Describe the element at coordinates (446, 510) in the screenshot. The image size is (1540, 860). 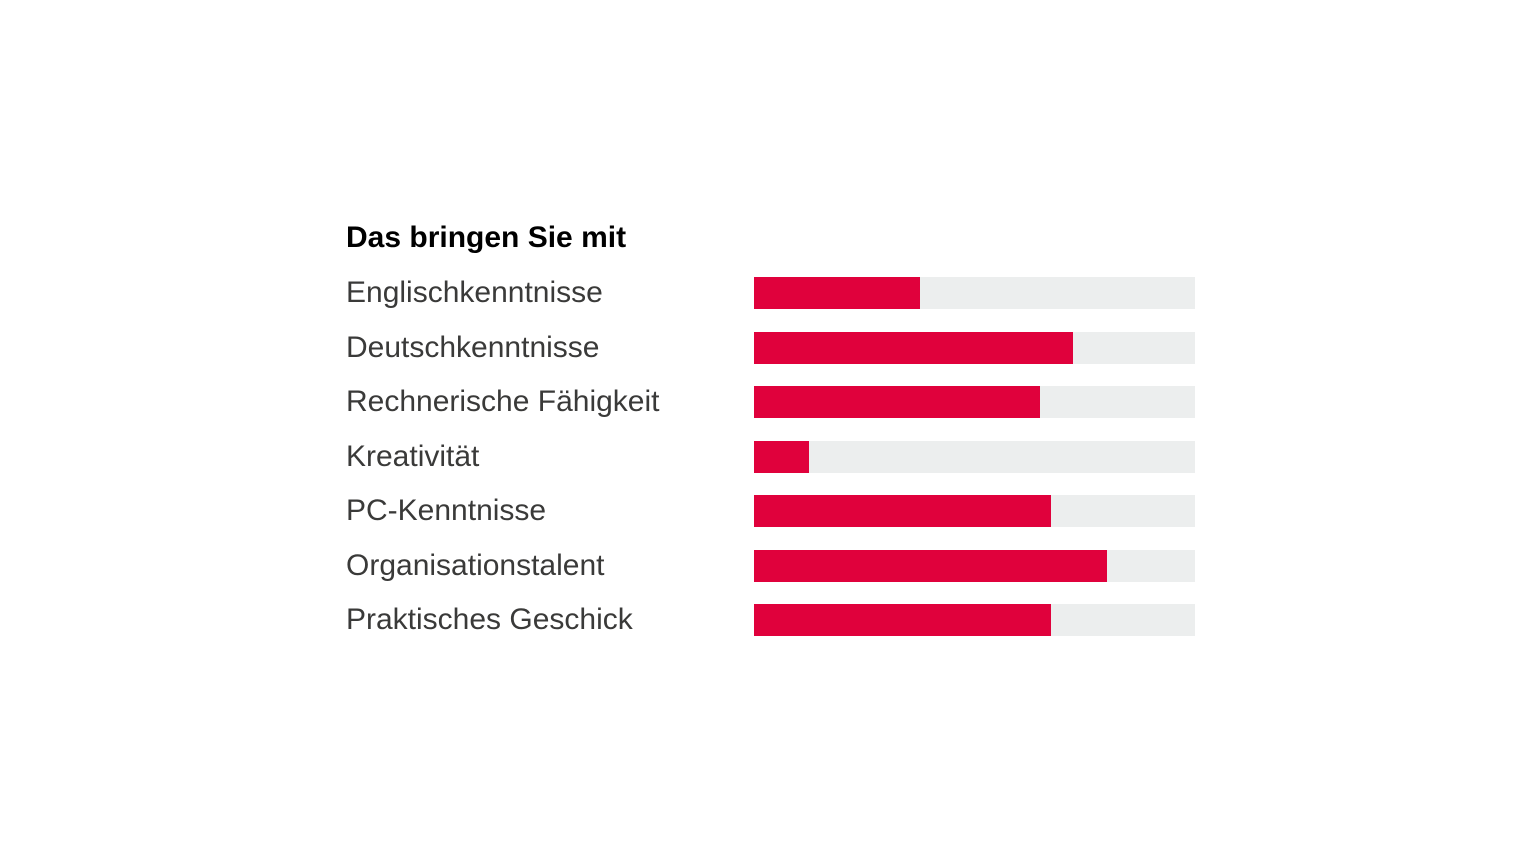
I see `skill-label: PC-Kenntnisse` at that location.